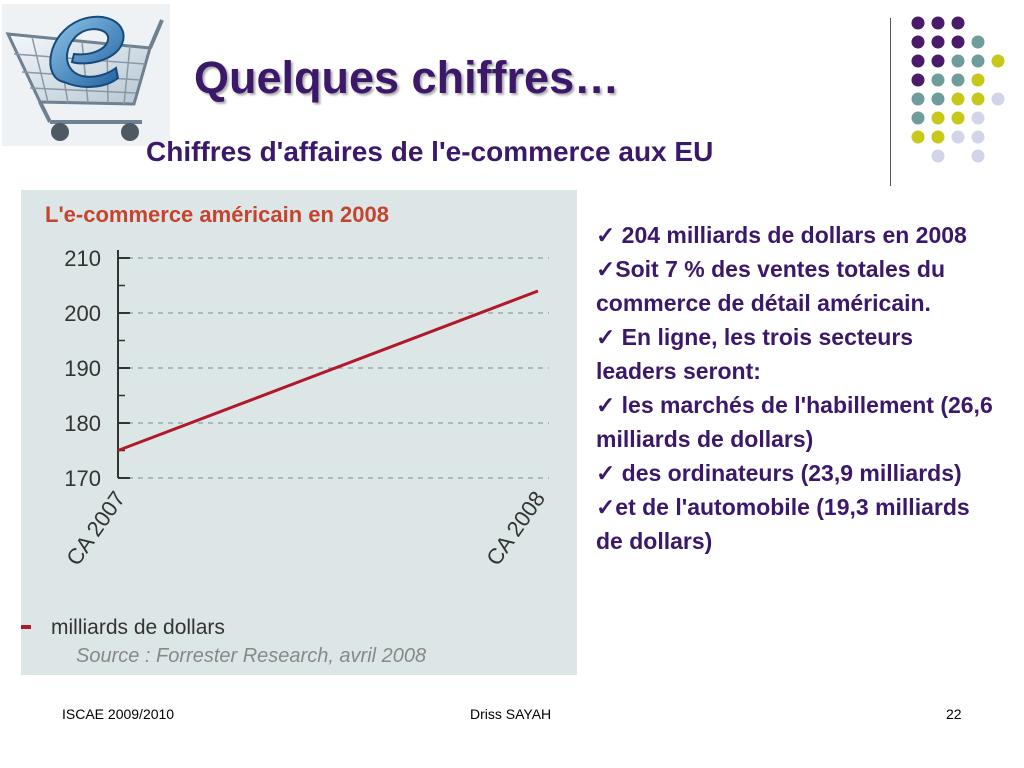 The width and height of the screenshot is (1024, 768). Describe the element at coordinates (779, 473) in the screenshot. I see `bullet-item: ✓ des ordinateurs (23,9 milliards)` at that location.